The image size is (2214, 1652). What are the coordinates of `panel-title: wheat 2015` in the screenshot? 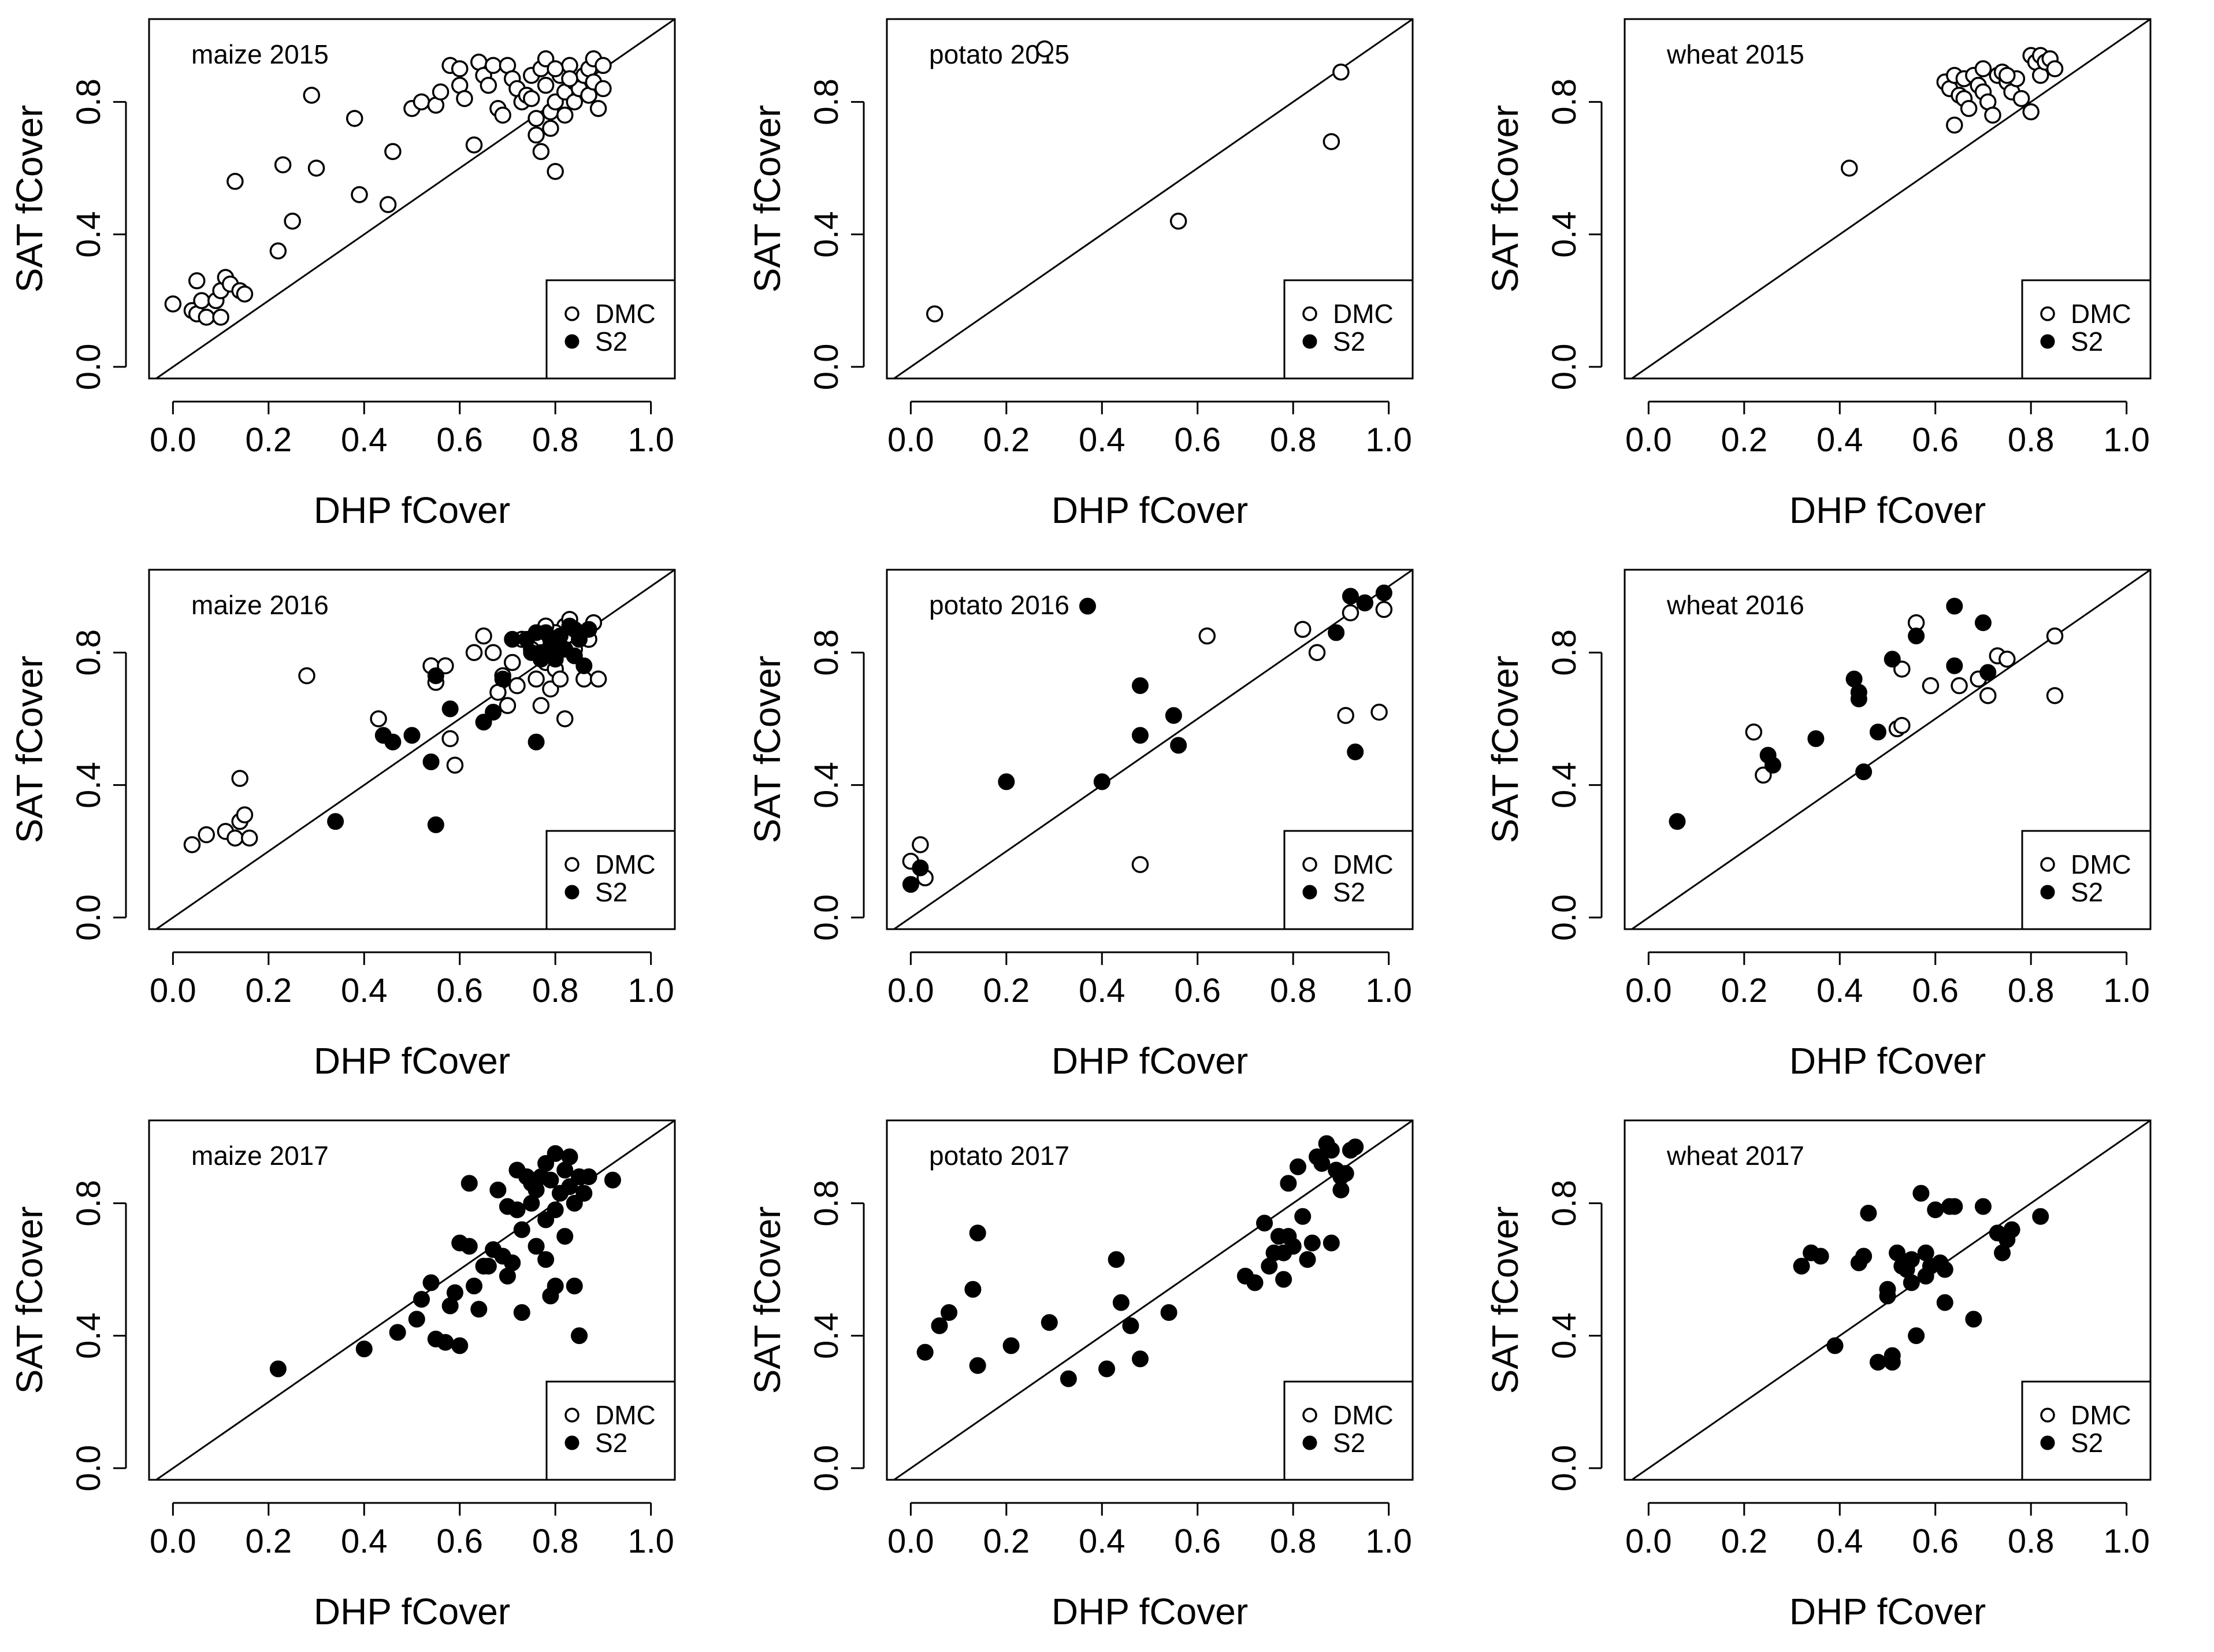 It's located at (1735, 54).